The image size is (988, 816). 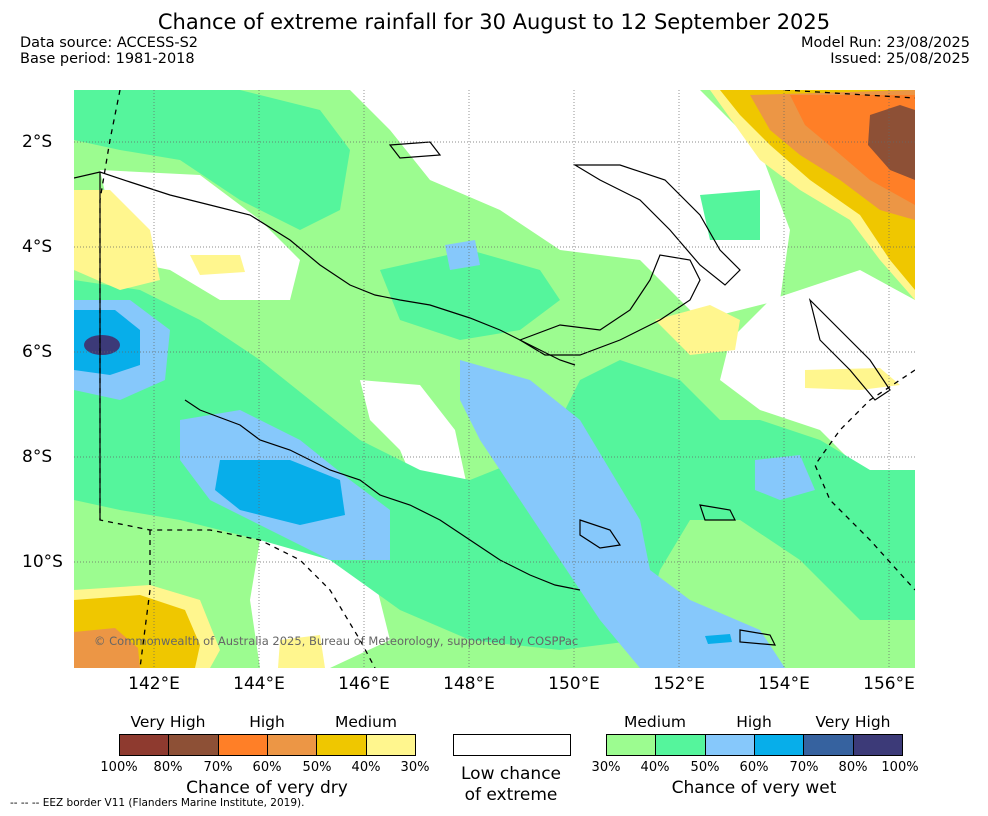 What do you see at coordinates (325, 268) in the screenshot?
I see `new-guinea-north-coast` at bounding box center [325, 268].